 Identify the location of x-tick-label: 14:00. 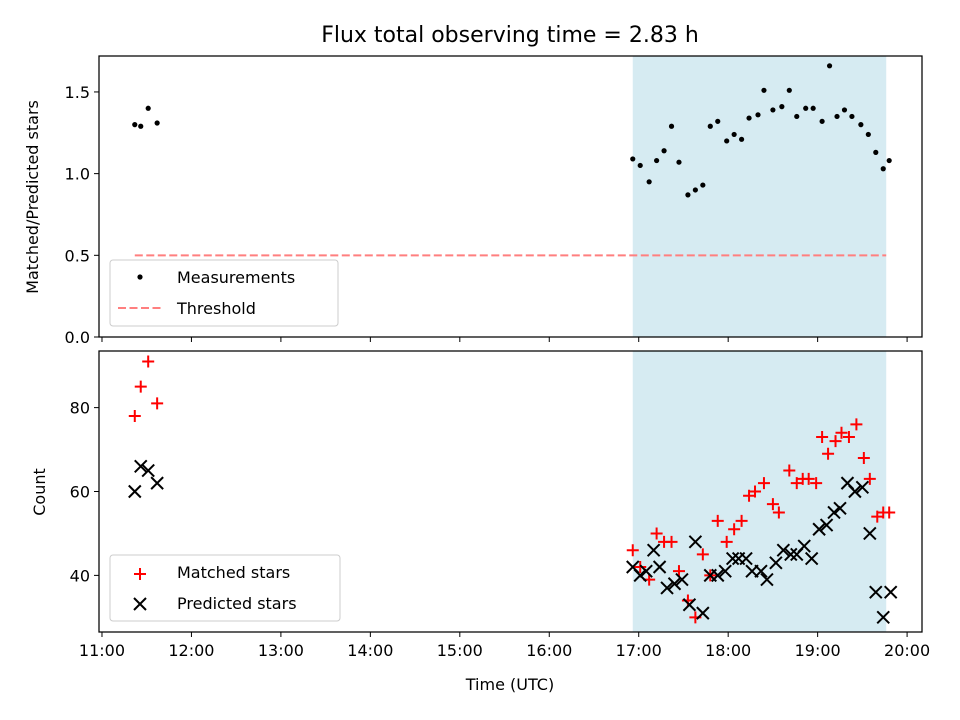
(370, 650).